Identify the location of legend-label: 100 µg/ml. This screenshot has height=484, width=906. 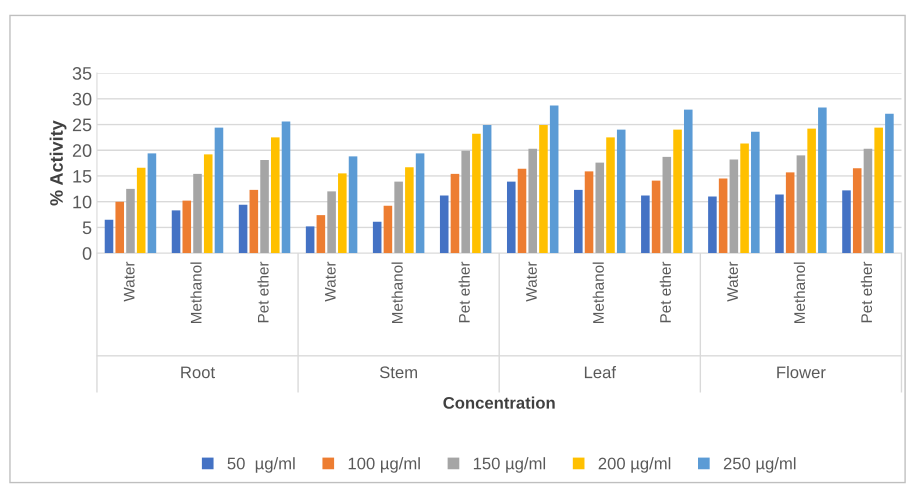
(384, 465).